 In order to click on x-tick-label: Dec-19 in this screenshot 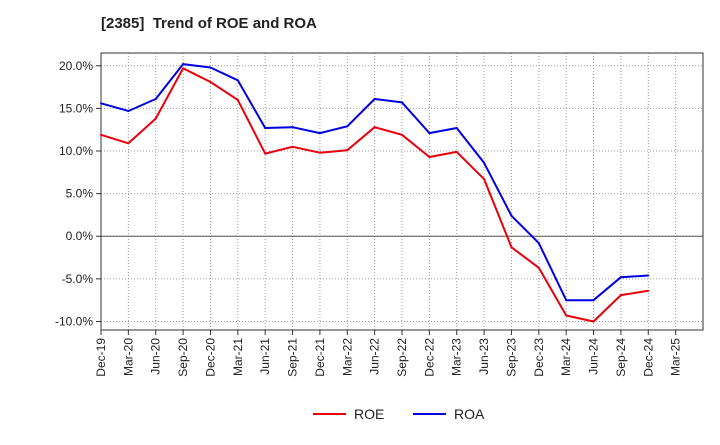, I will do `click(101, 357)`.